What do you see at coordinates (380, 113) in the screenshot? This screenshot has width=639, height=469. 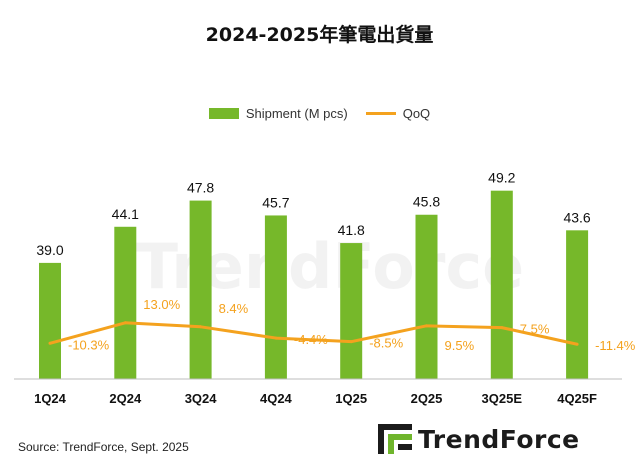 I see `legend-swatch-qoq` at bounding box center [380, 113].